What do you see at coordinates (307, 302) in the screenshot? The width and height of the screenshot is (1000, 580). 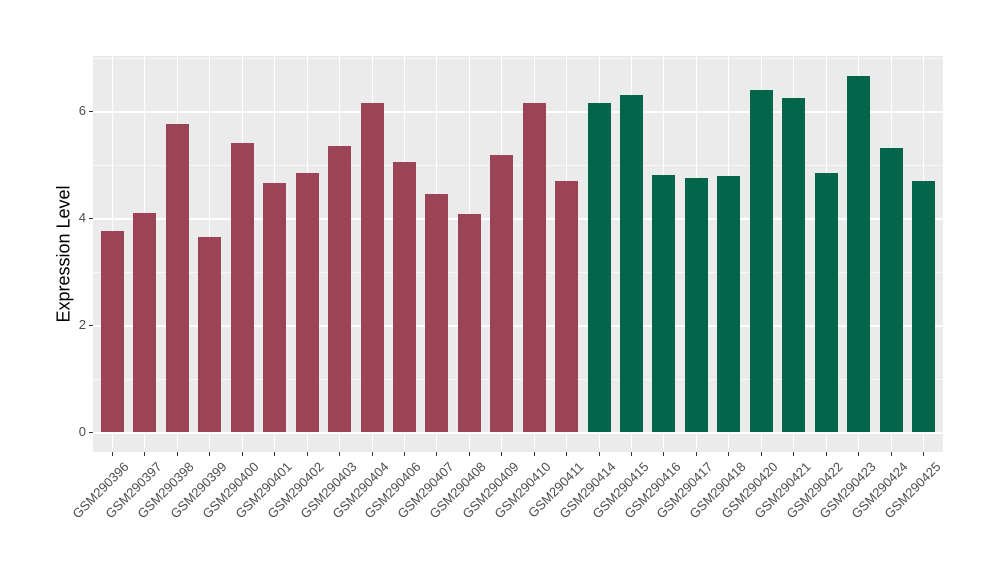 I see `bar-GSM290402` at bounding box center [307, 302].